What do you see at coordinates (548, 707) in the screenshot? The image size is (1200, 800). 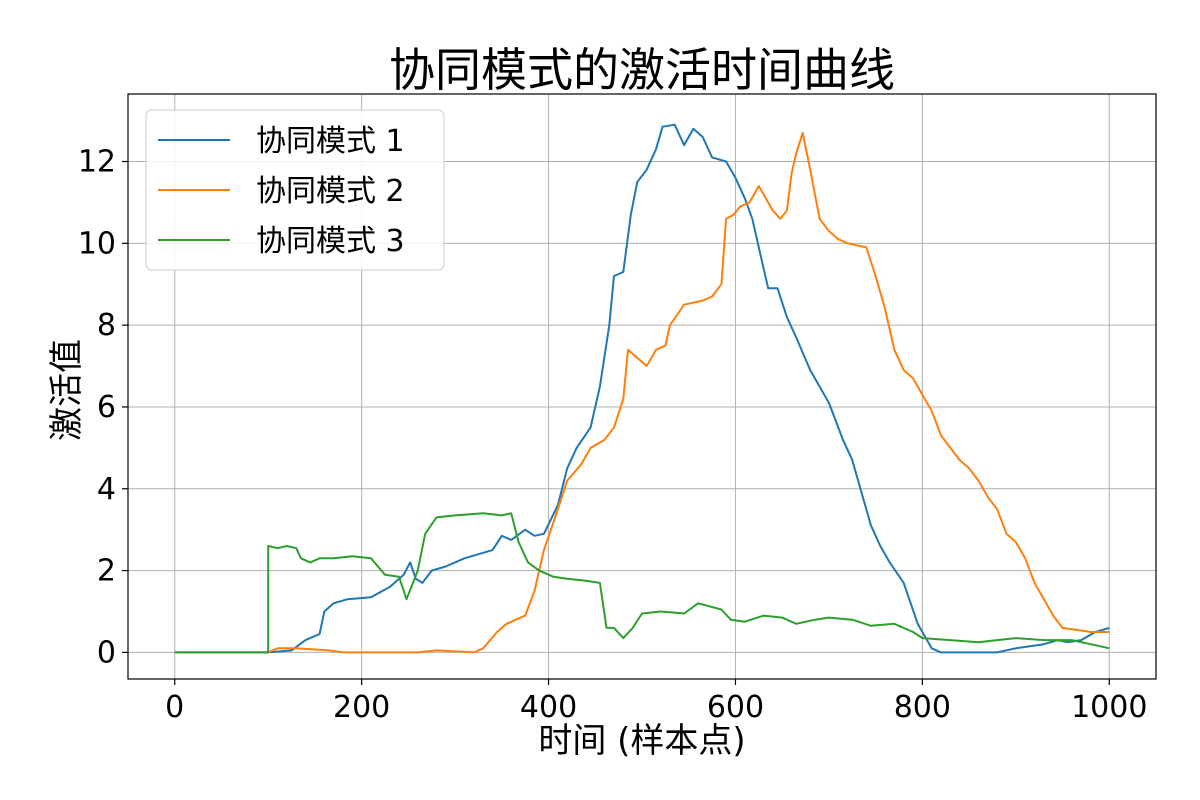 I see `x-tick-label: 400` at bounding box center [548, 707].